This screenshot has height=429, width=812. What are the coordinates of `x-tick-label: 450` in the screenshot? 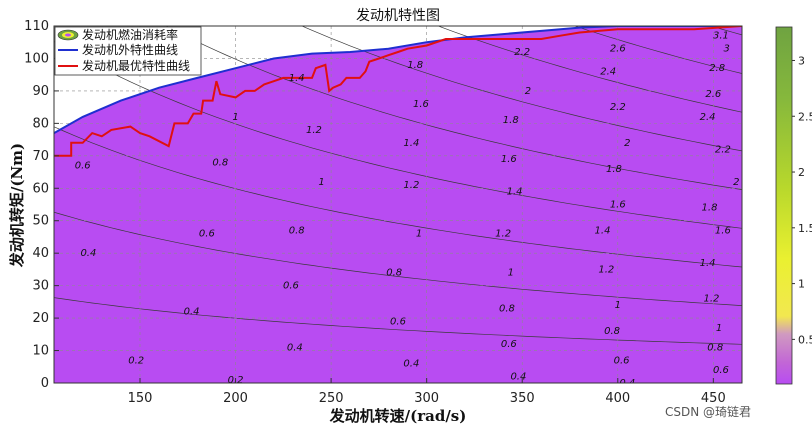 It's located at (713, 398).